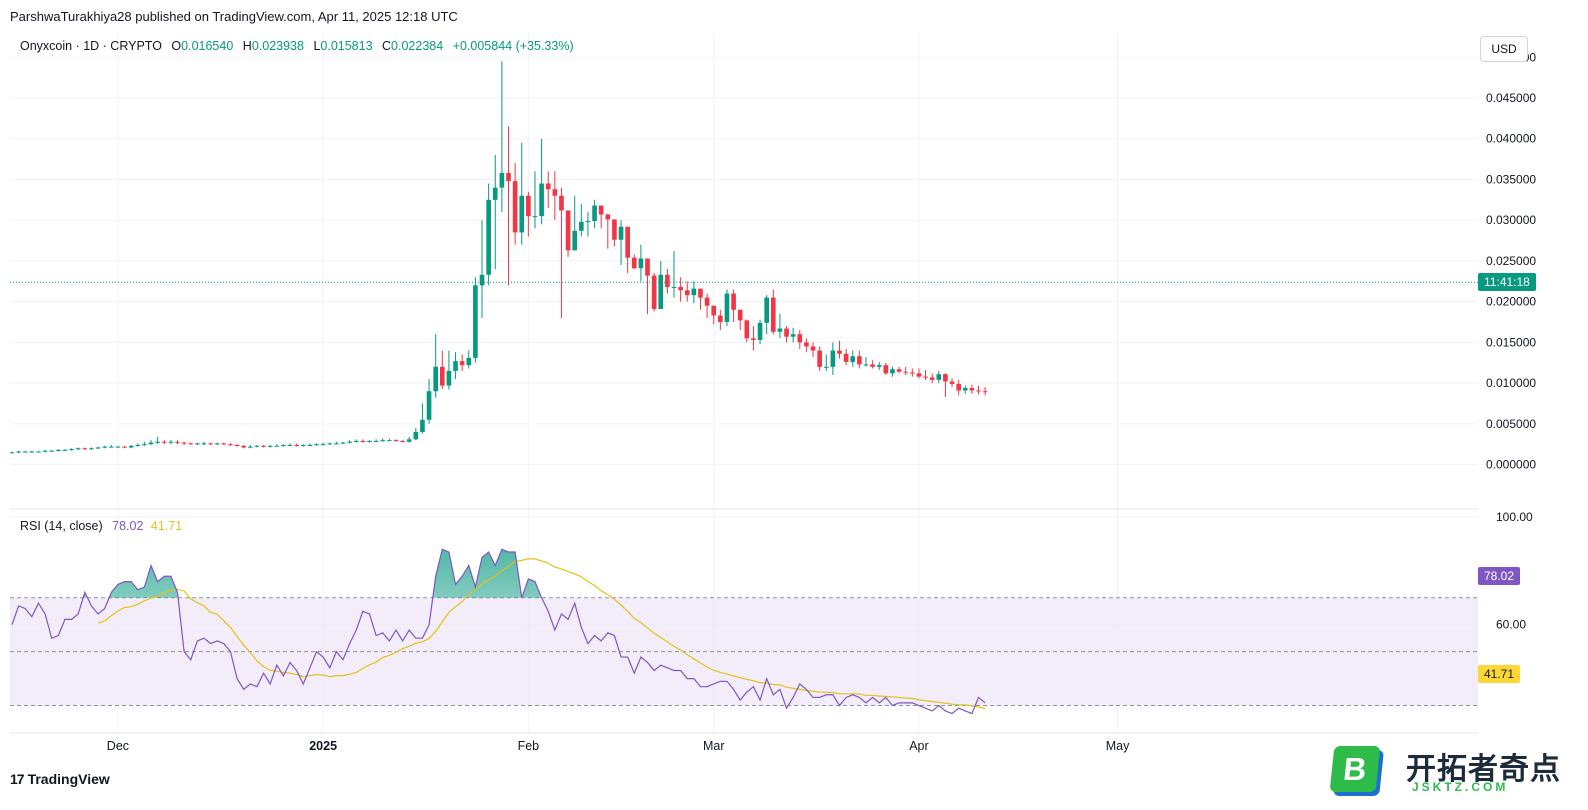  Describe the element at coordinates (918, 746) in the screenshot. I see `time-axis-label: Apr` at that location.